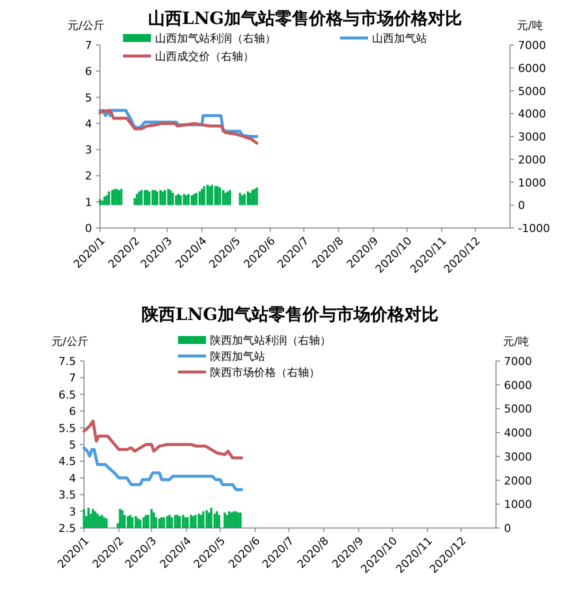 This screenshot has width=575, height=599. I want to click on chart-title: 山西LNG加气站零售价格与市场价格对比, so click(305, 19).